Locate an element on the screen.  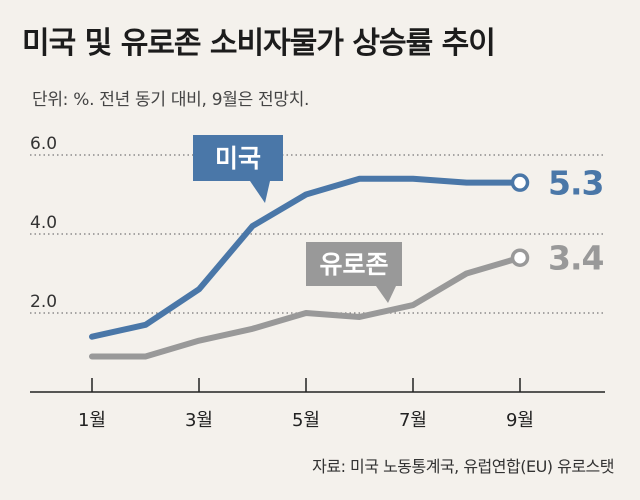
series-line-eu is located at coordinates (306, 307).